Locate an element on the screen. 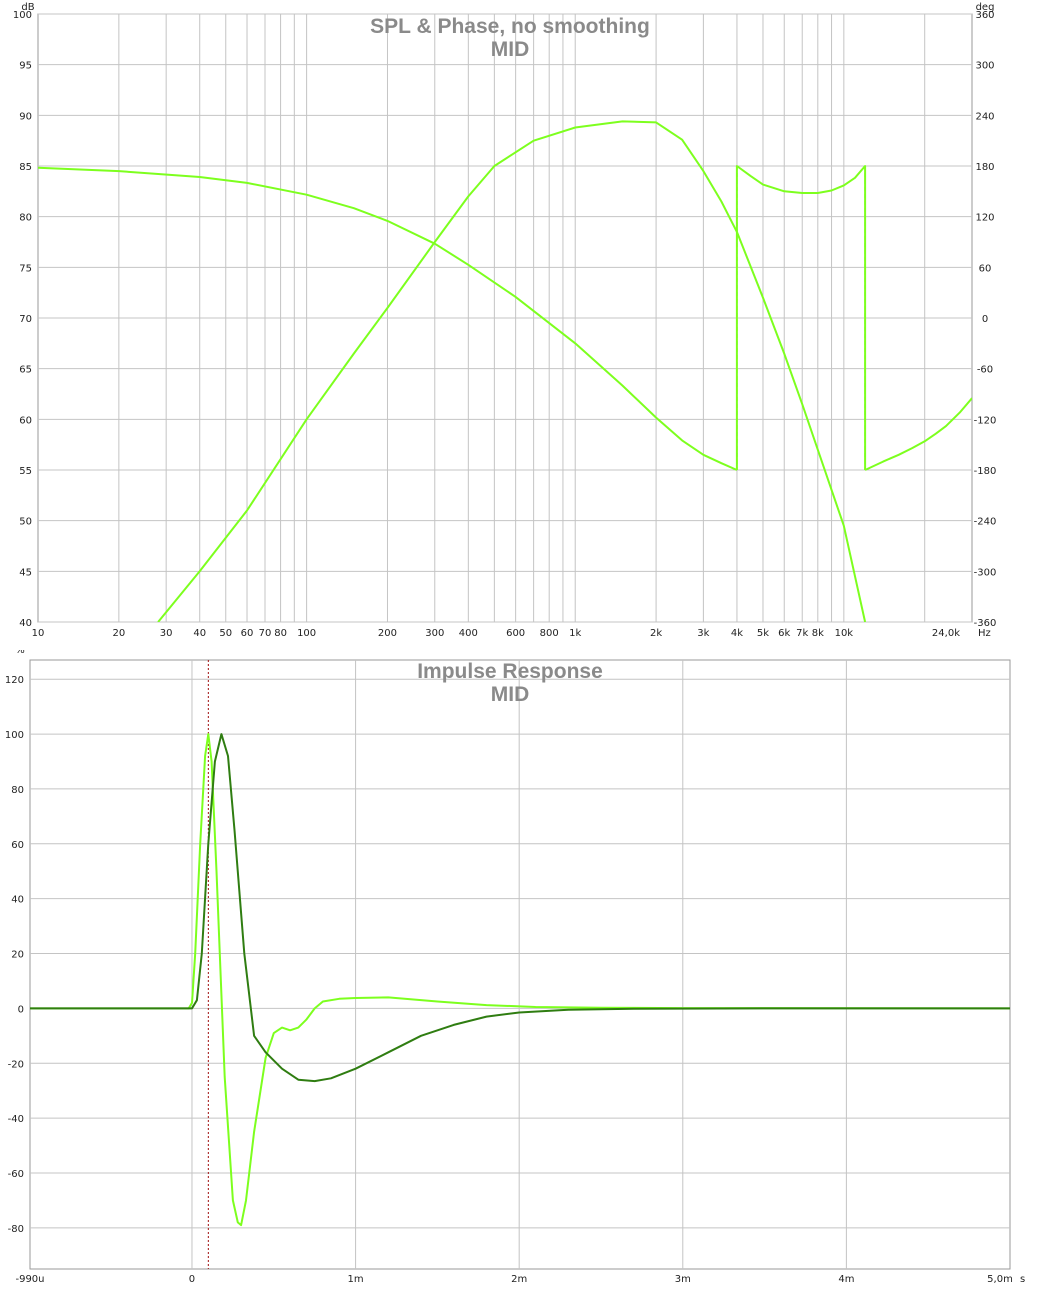 The height and width of the screenshot is (1293, 1037). ir-x-tick-label: 0 is located at coordinates (192, 1279).